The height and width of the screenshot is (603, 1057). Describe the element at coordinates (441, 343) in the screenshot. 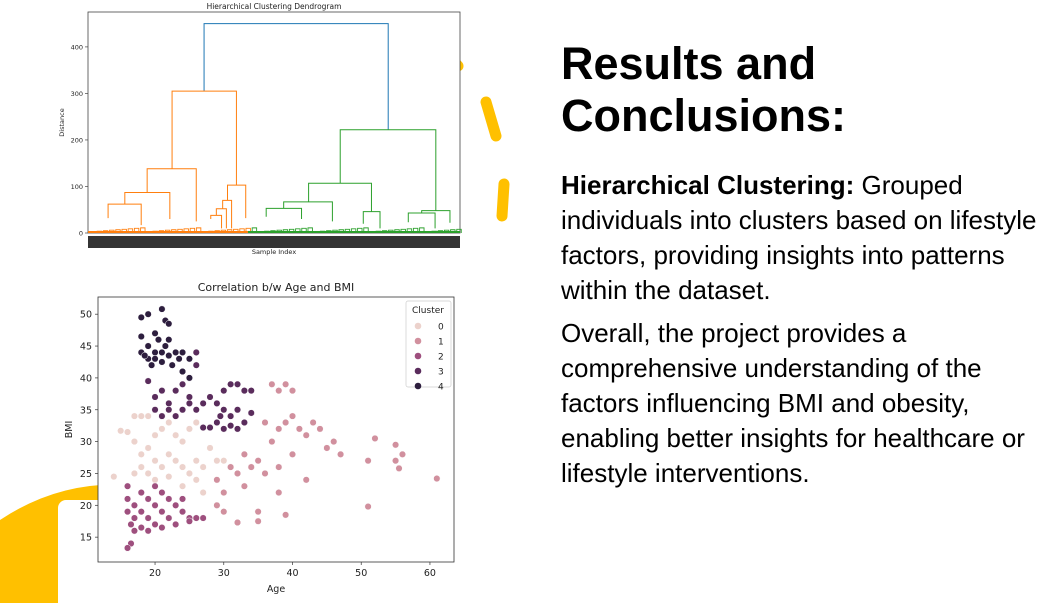

I see `legend-label: 1` at that location.